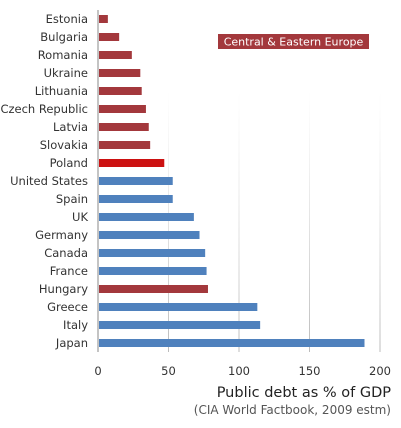  I want to click on category-label: Italy, so click(75, 325).